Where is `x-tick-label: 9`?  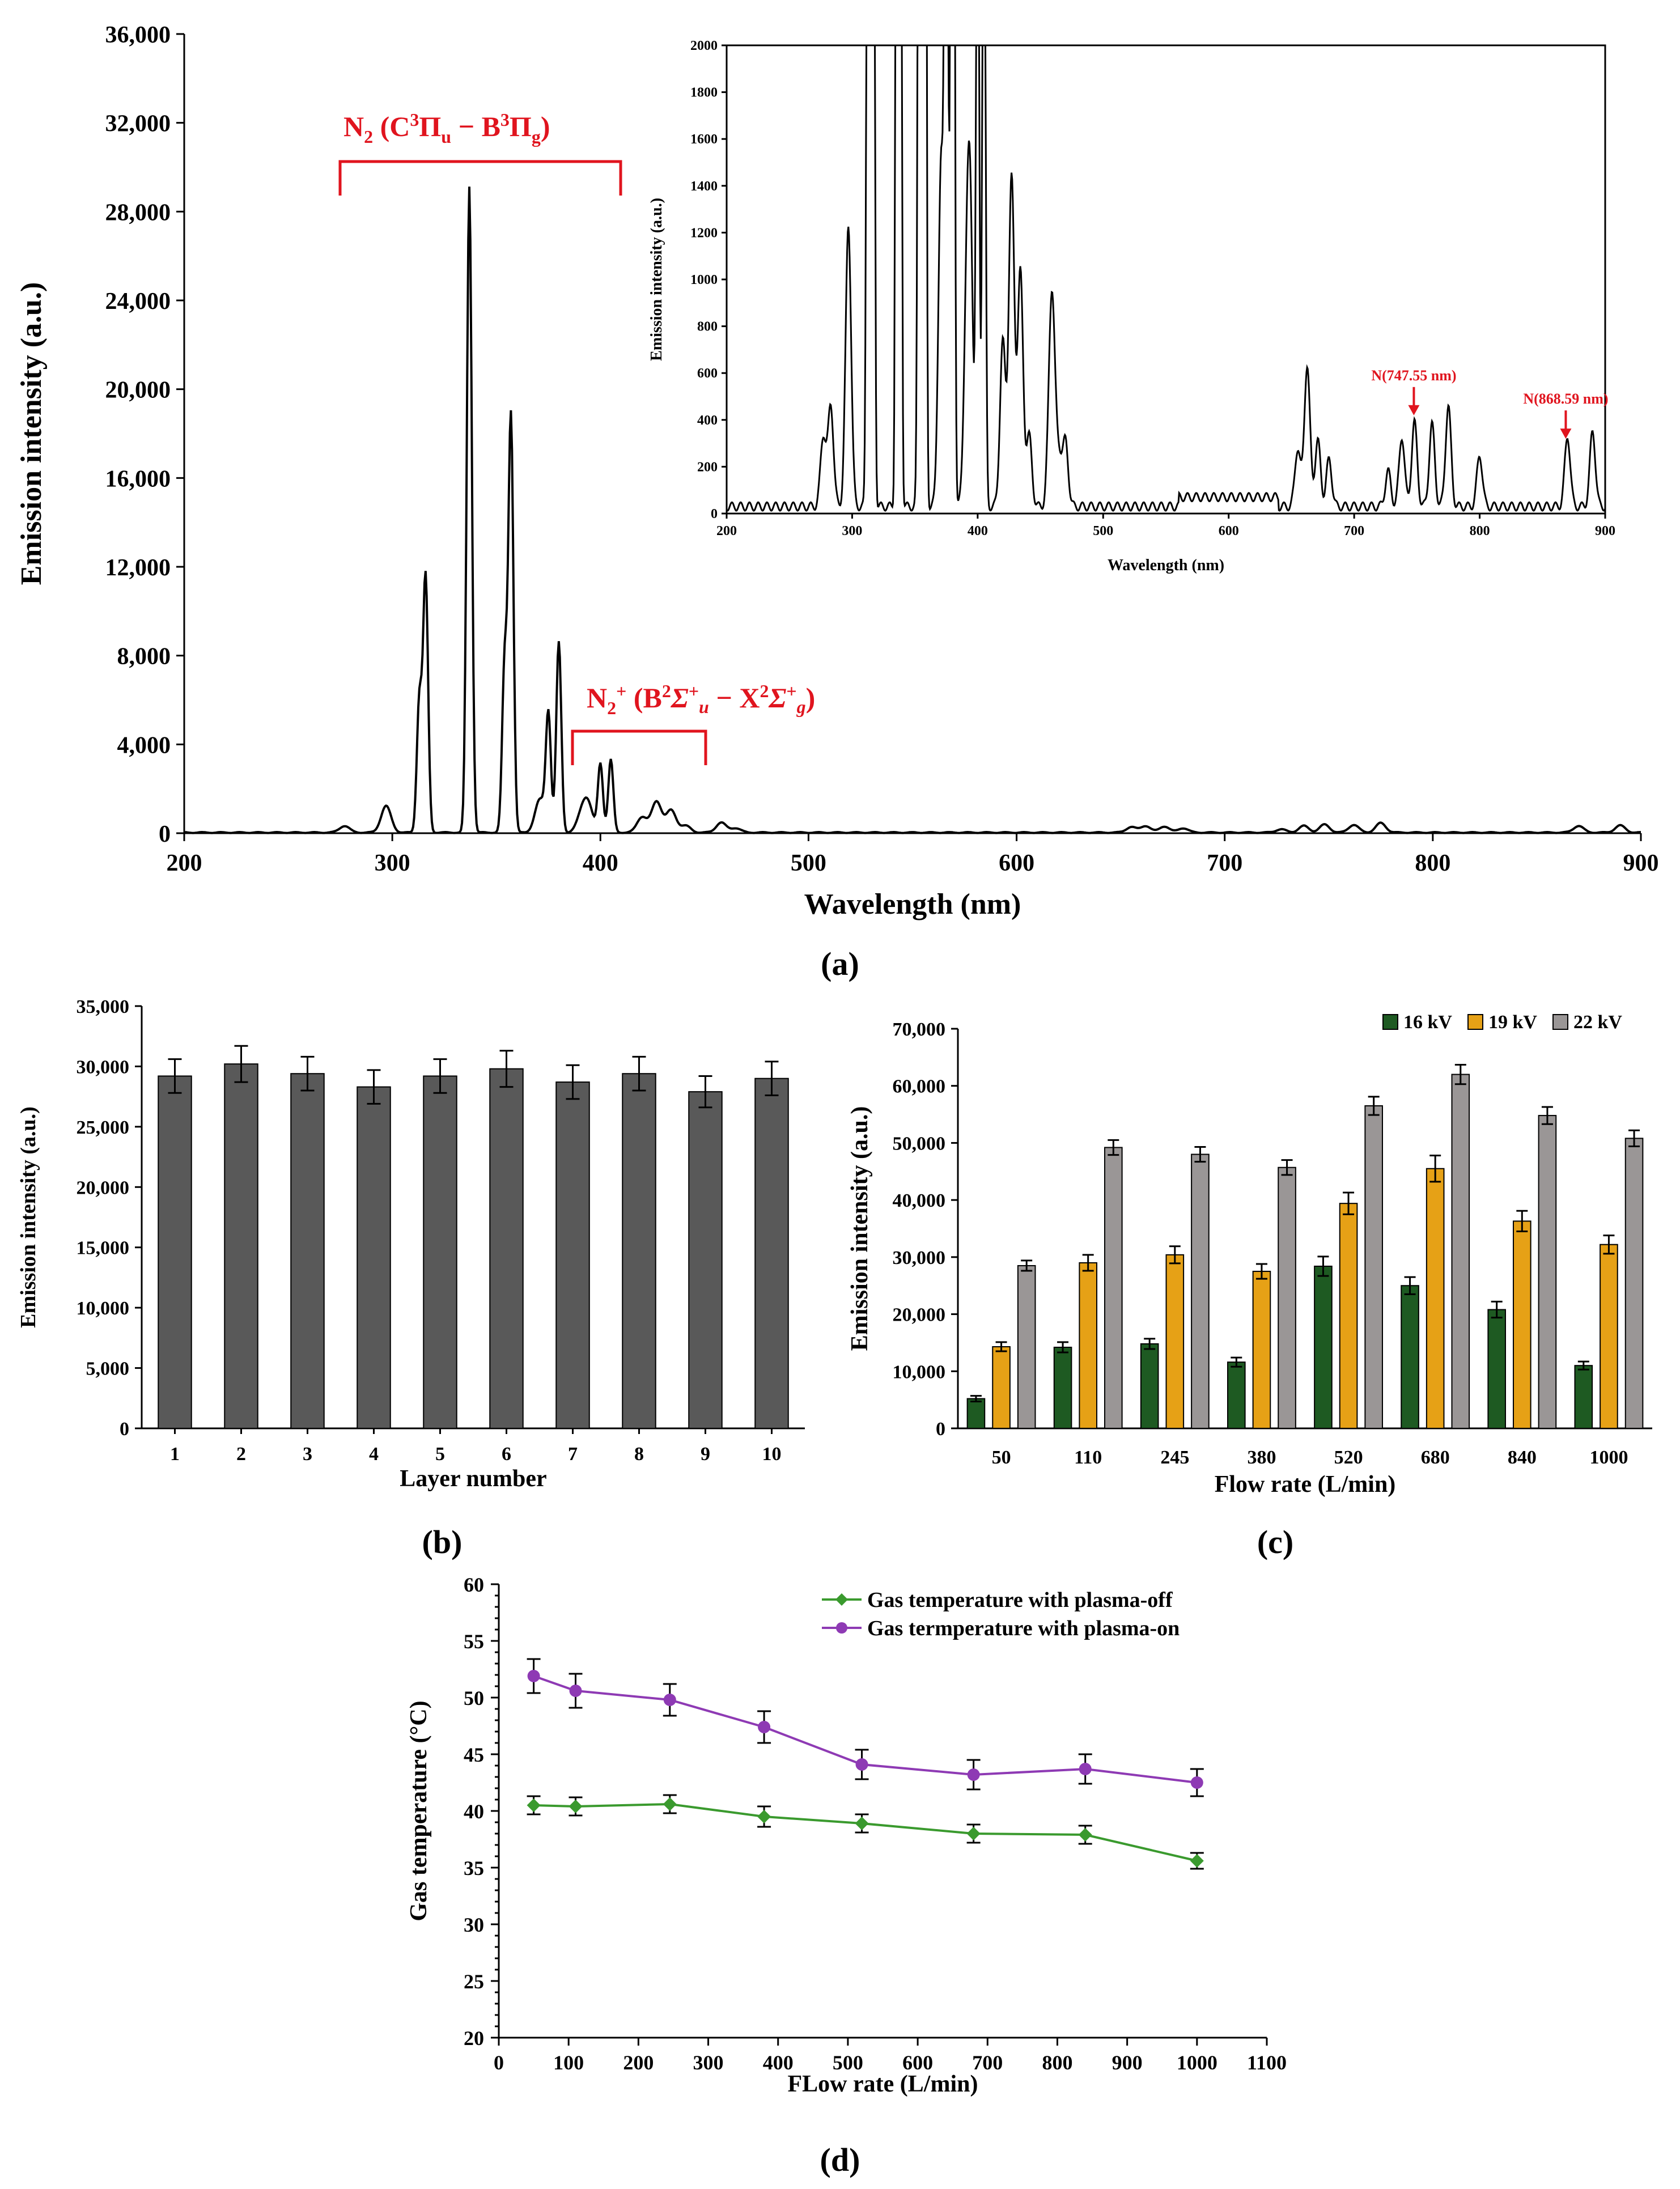 x-tick-label: 9 is located at coordinates (705, 1454).